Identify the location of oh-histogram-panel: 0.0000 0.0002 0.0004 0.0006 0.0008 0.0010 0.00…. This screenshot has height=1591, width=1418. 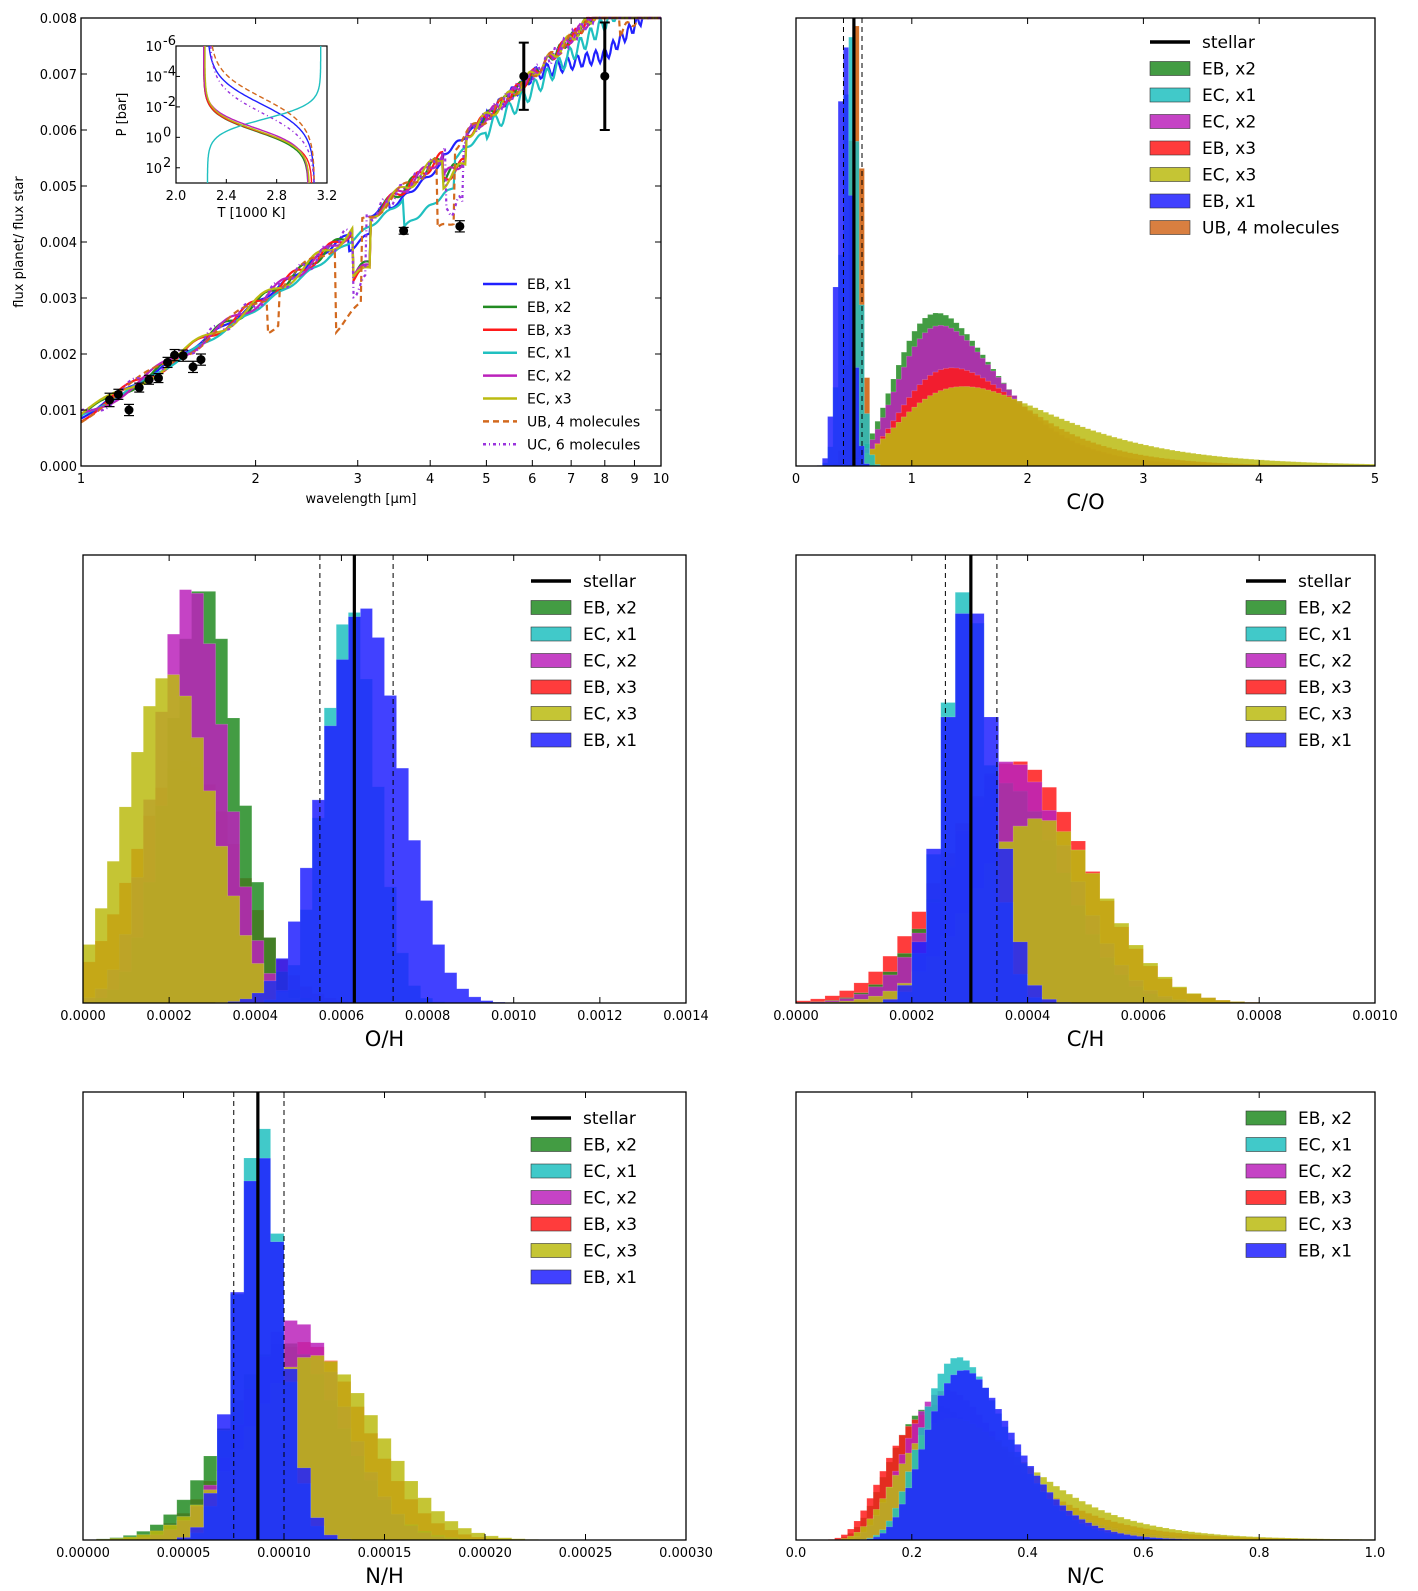
(384, 802).